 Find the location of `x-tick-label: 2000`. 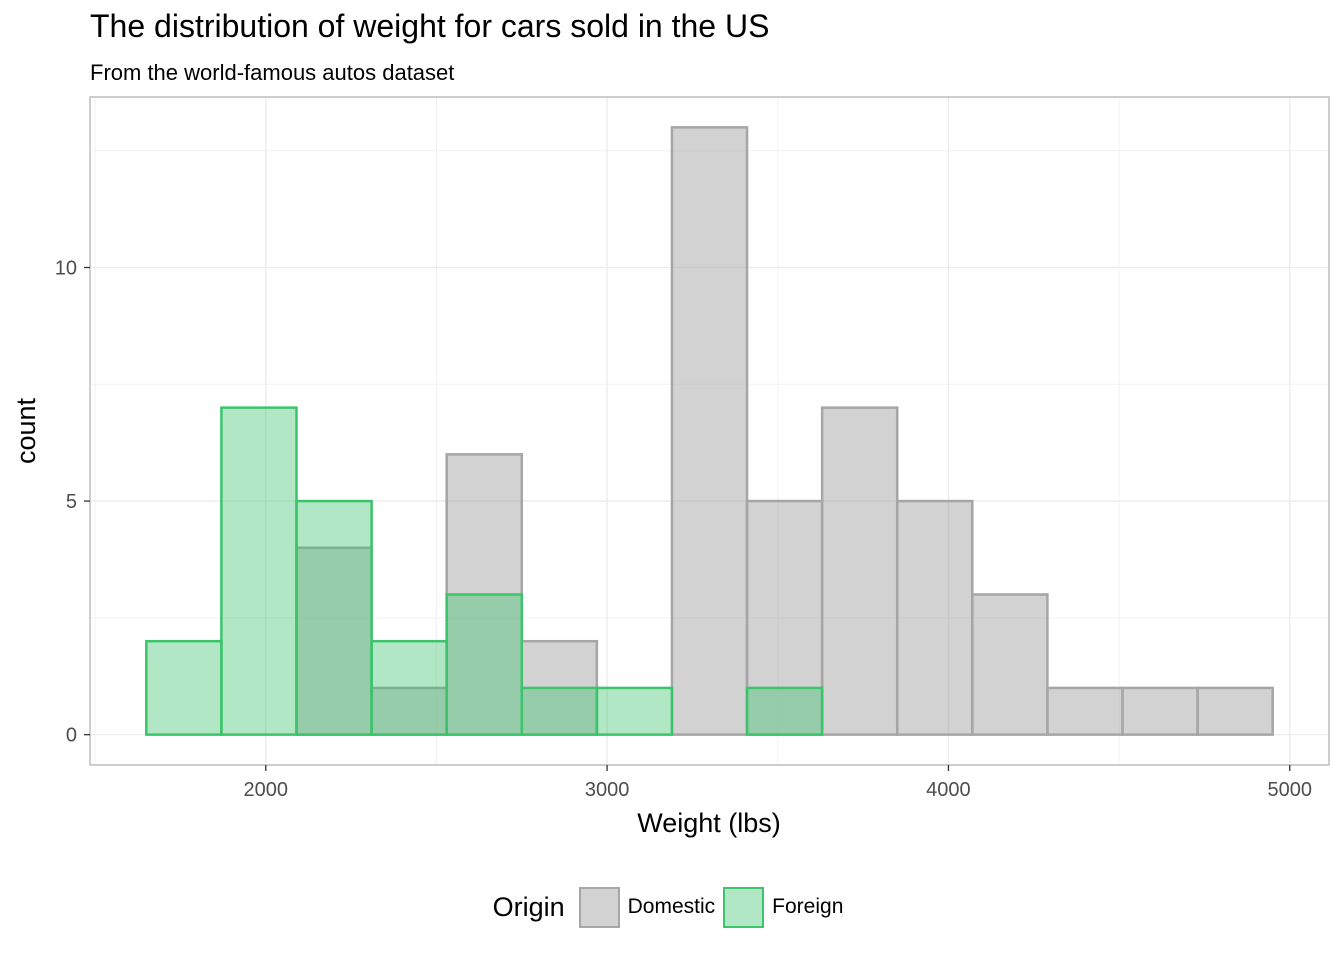

x-tick-label: 2000 is located at coordinates (266, 790).